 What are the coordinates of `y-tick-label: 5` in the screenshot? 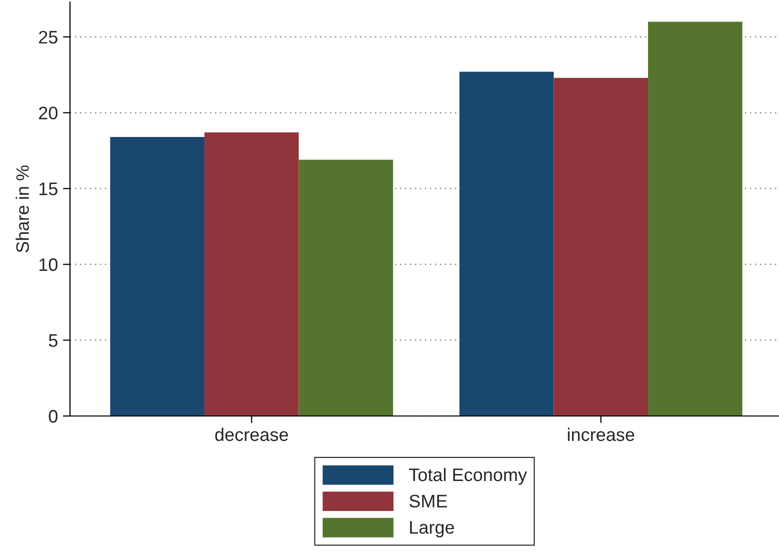 It's located at (53, 340).